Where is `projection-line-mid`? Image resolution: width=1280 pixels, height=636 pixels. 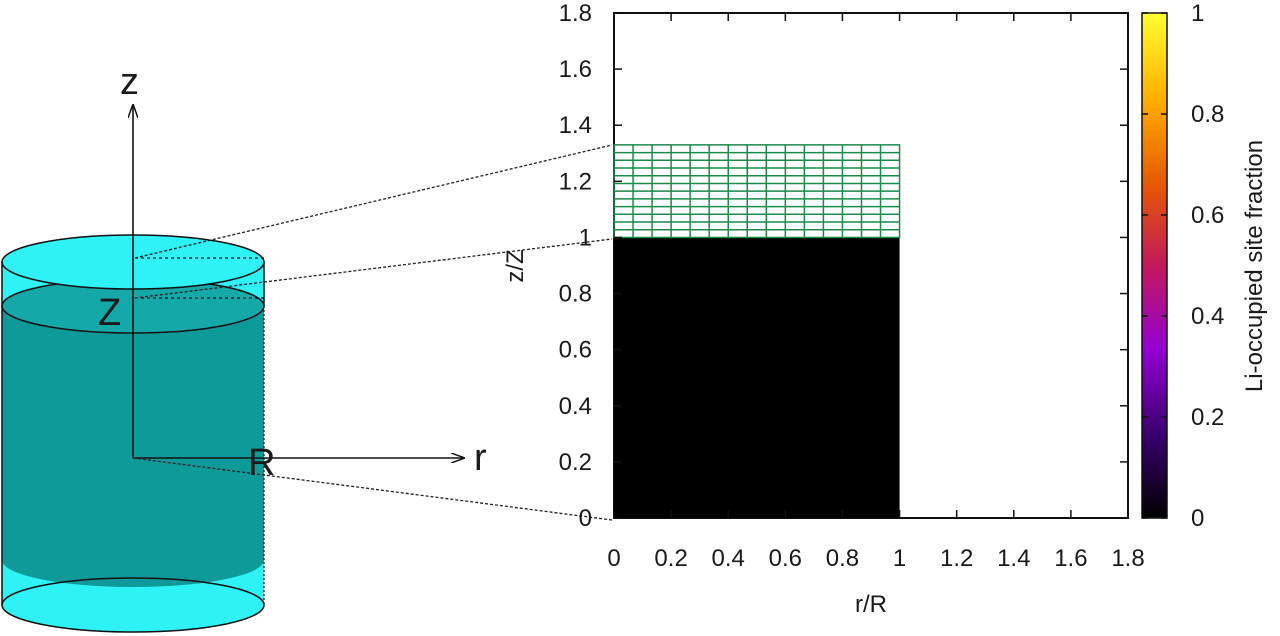
projection-line-mid is located at coordinates (373, 268).